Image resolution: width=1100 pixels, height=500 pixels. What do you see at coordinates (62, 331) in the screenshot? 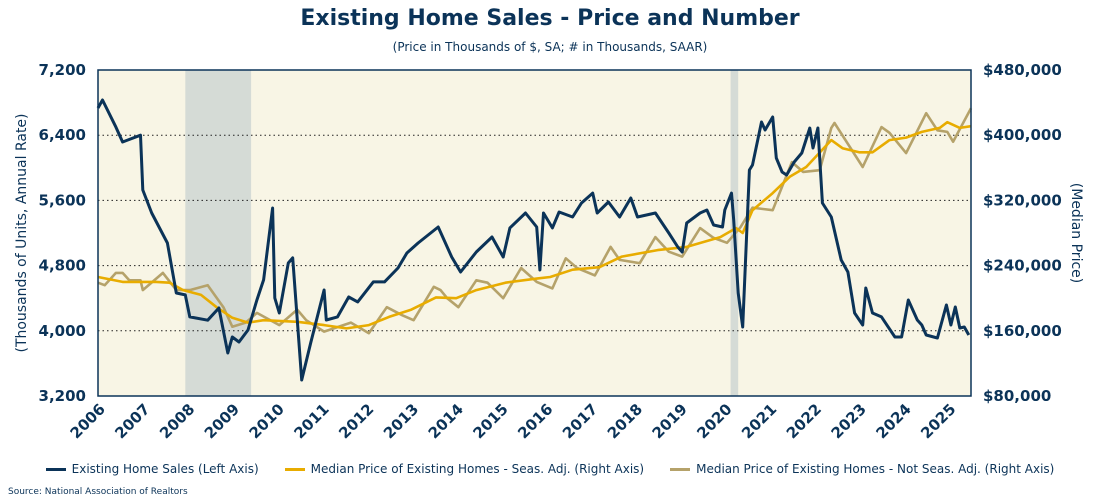
I see `y-tick-left: 4,000` at bounding box center [62, 331].